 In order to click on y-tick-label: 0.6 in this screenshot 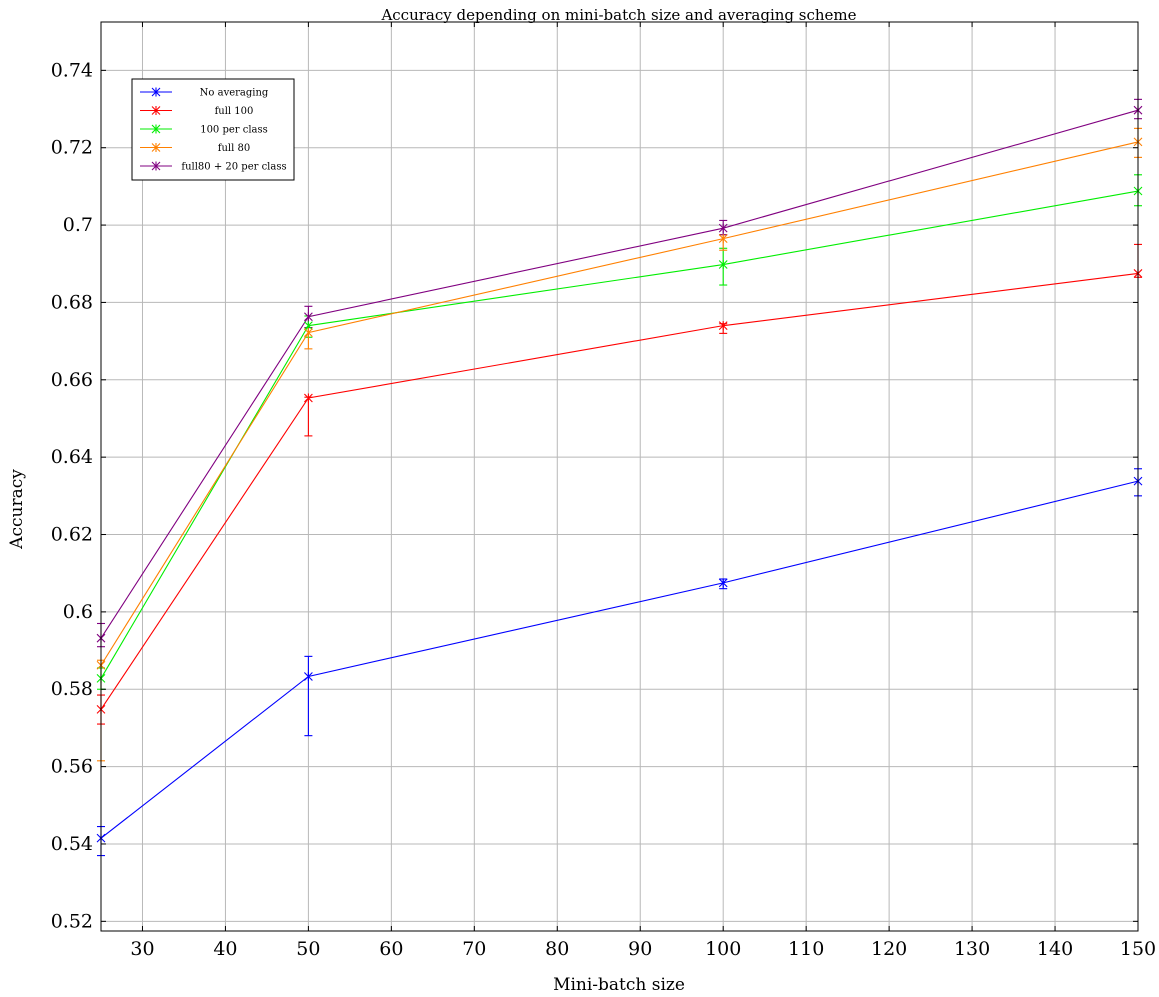, I will do `click(78, 612)`.